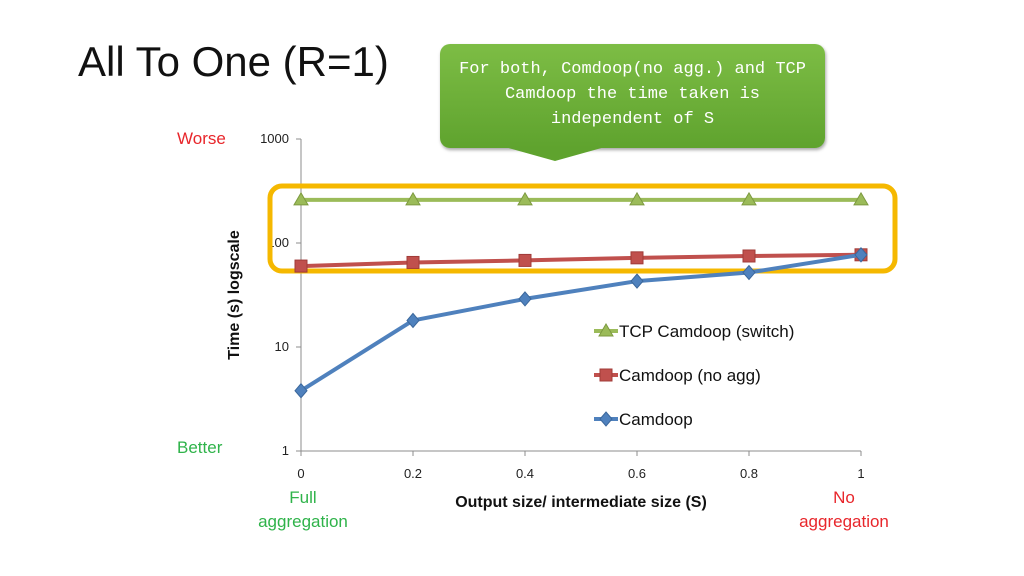  I want to click on y-axis-label: Time (s) logscale, so click(234, 295).